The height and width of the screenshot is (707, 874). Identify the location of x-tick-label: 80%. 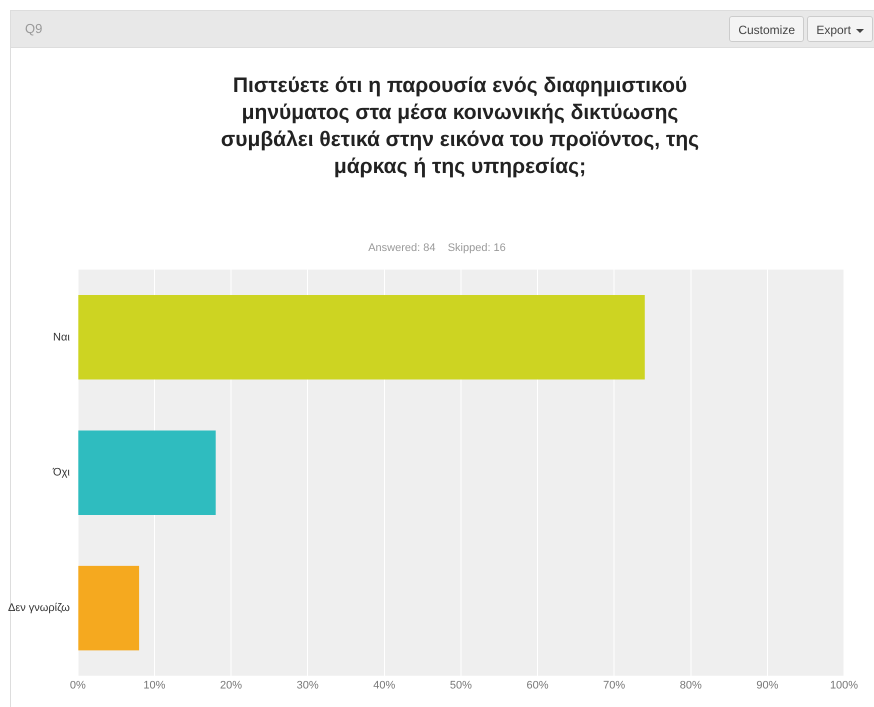
(691, 685).